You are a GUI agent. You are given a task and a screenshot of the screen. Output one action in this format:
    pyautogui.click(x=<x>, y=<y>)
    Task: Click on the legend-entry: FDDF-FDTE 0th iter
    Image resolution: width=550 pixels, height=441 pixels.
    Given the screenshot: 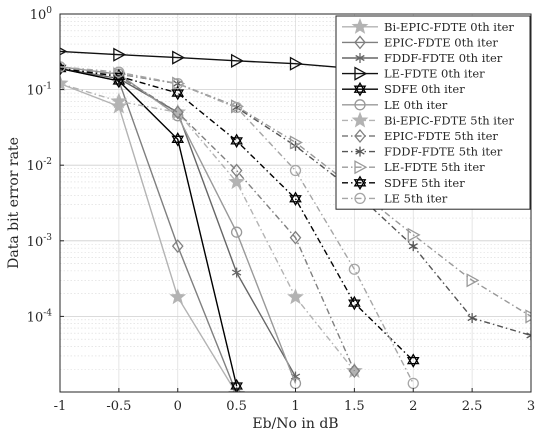 What is the action you would take?
    pyautogui.click(x=422, y=58)
    